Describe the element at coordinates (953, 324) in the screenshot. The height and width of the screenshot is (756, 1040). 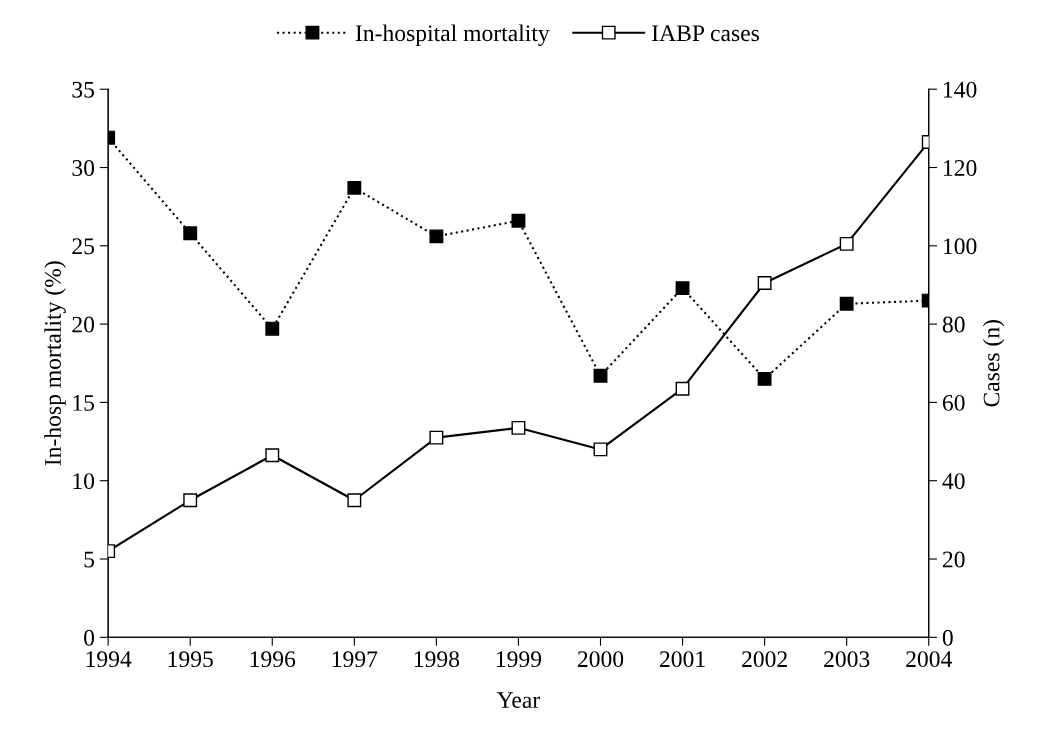
I see `y2-tick-label: 80` at that location.